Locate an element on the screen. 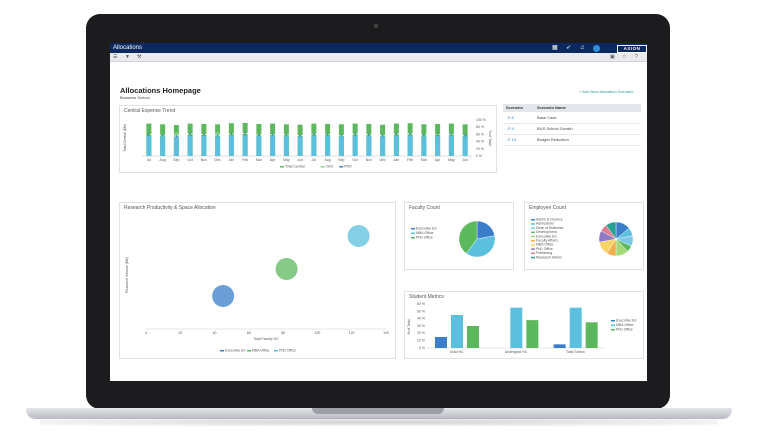 The width and height of the screenshot is (757, 445). x-tick-label: Jul is located at coordinates (149, 160).